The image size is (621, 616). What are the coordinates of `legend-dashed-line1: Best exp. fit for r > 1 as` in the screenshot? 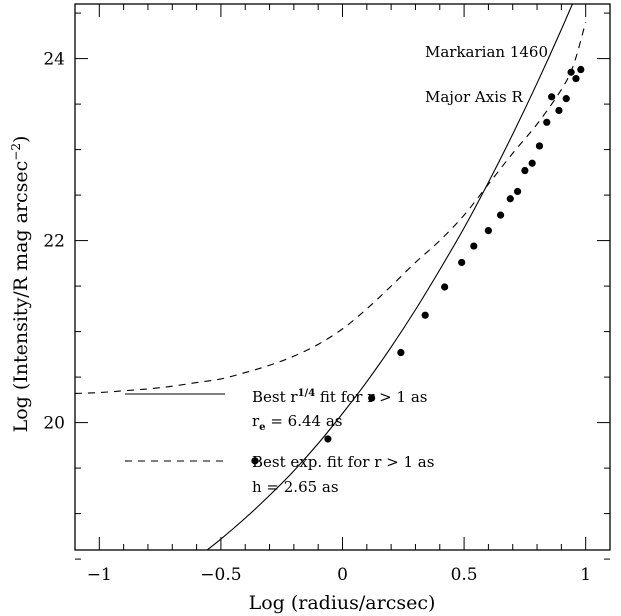 It's located at (343, 462).